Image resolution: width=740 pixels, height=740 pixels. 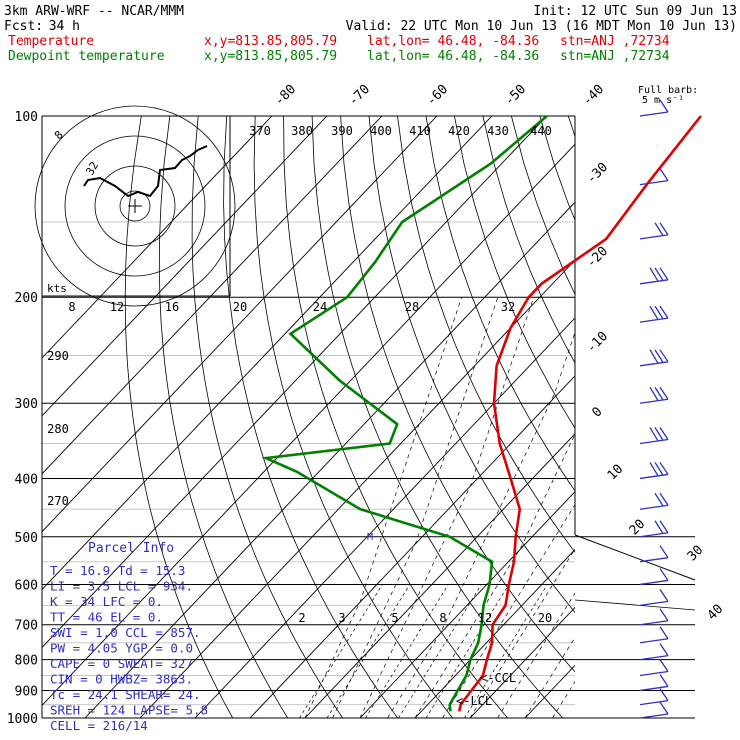 I want to click on hodograph-ring, so click(x=135, y=206).